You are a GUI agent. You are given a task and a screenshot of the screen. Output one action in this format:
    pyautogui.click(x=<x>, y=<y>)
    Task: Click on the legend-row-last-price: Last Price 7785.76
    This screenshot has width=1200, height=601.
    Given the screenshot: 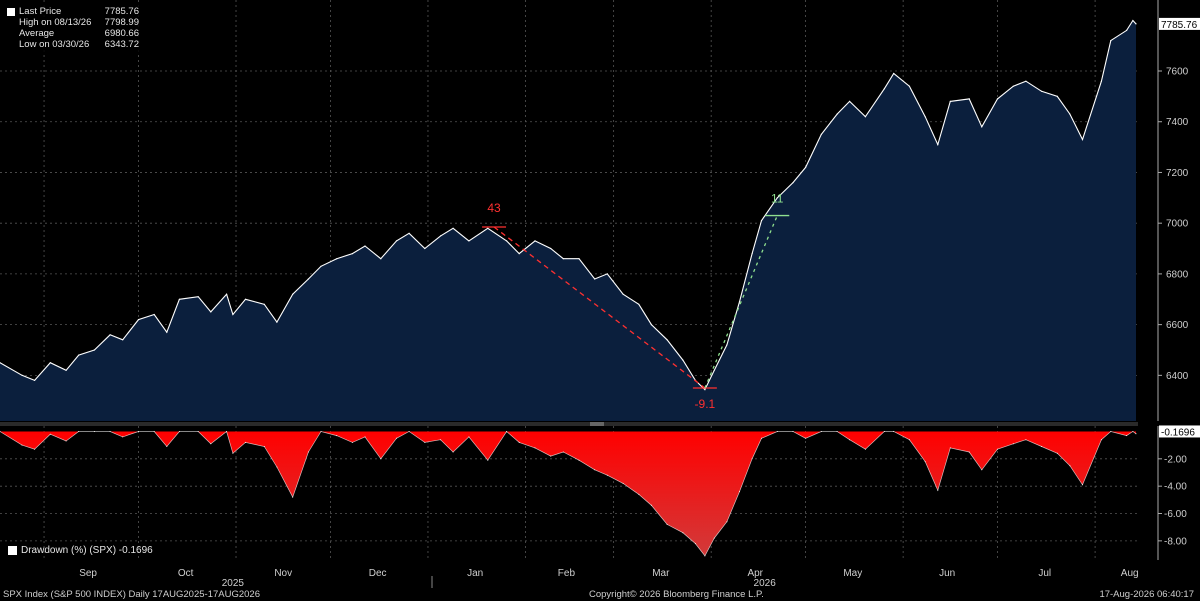 What is the action you would take?
    pyautogui.click(x=73, y=11)
    